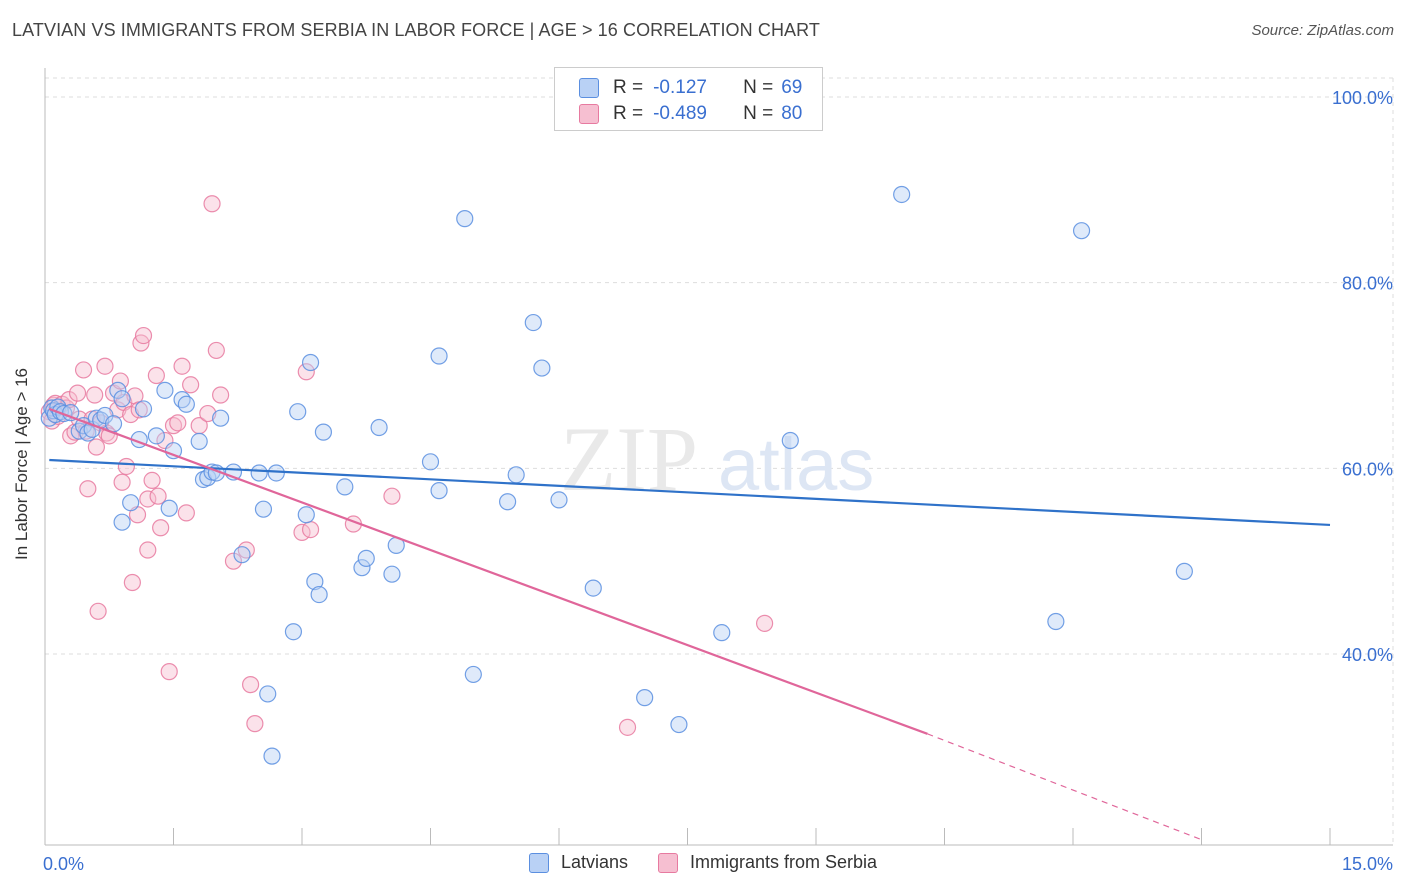  What do you see at coordinates (21, 463) in the screenshot?
I see `y-axis-label: In Labor Force | Age > 16` at bounding box center [21, 463].